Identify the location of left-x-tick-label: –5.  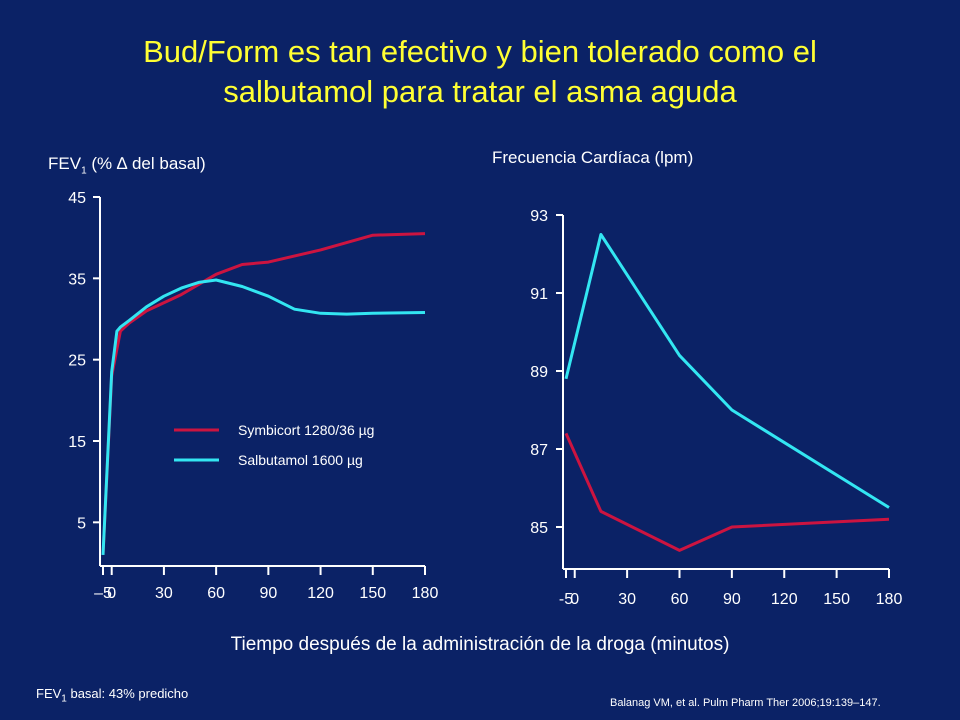
(103, 593).